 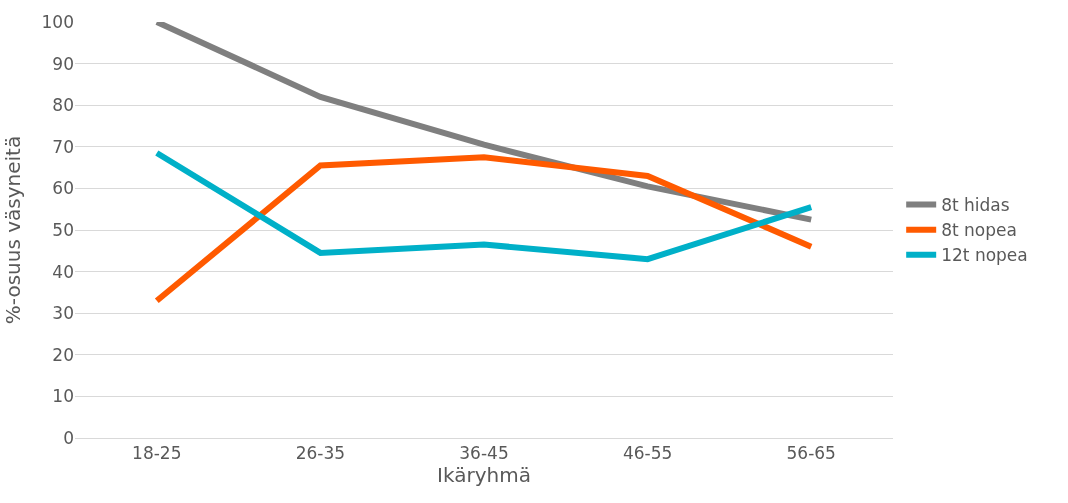 What do you see at coordinates (63, 313) in the screenshot?
I see `y-tick-label: 30` at bounding box center [63, 313].